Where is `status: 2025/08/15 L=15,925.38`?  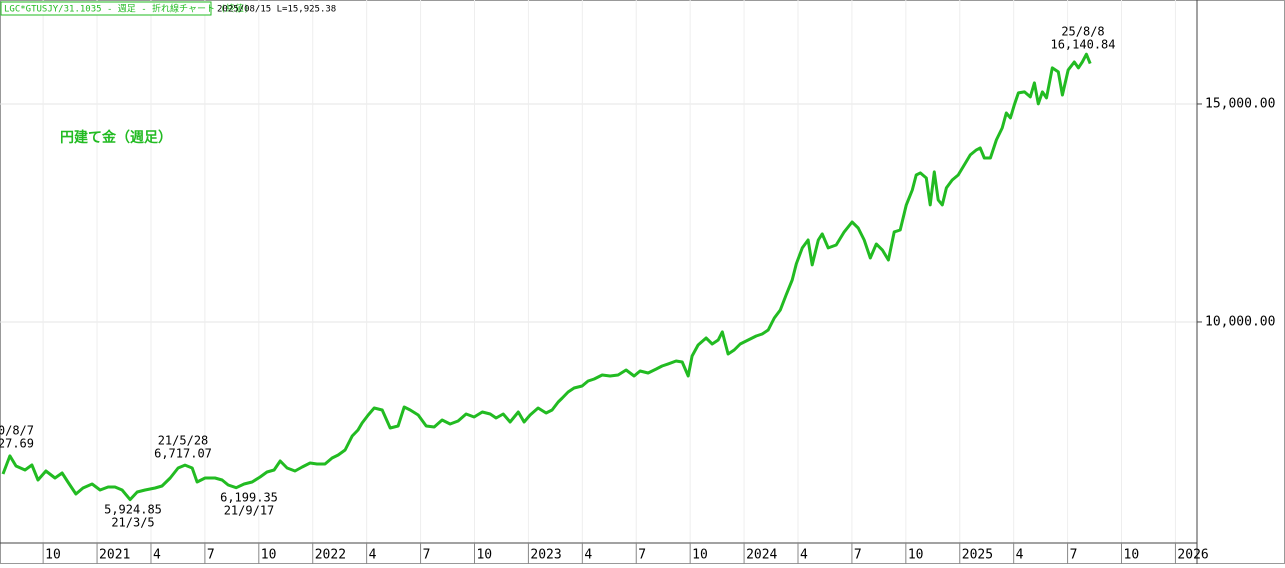
status: 2025/08/15 L=15,925.38 is located at coordinates (276, 10).